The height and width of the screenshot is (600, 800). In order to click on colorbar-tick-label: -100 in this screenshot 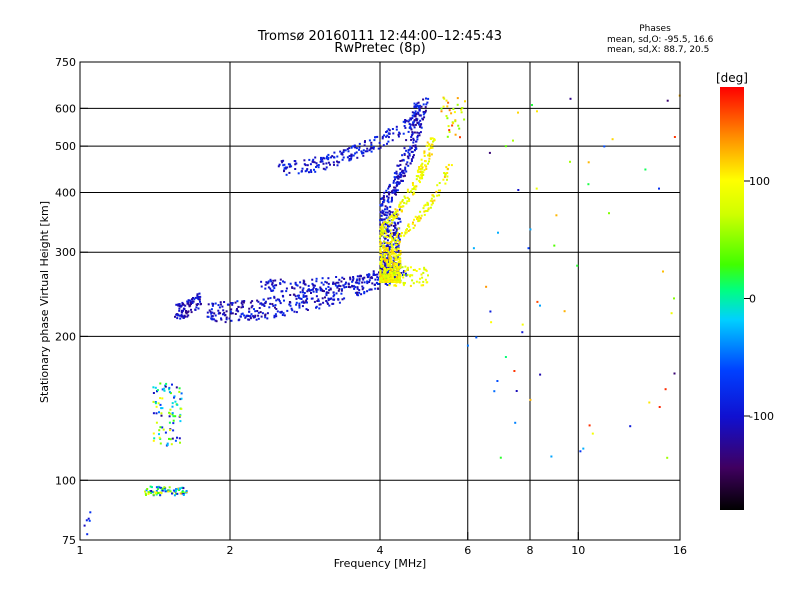, I will do `click(761, 416)`.